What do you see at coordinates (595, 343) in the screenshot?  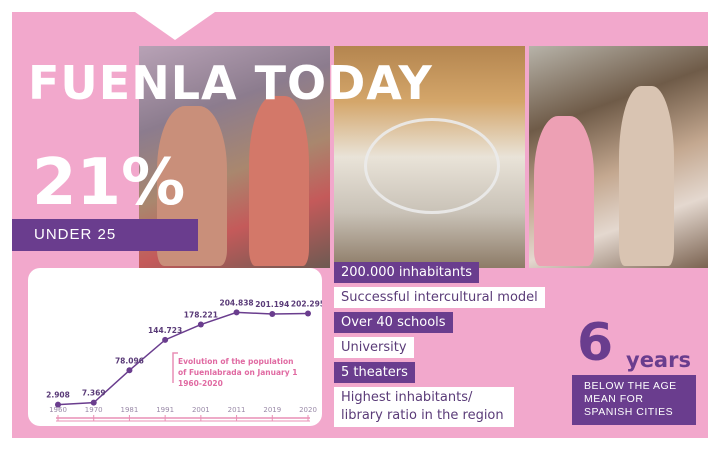 I see `age-difference-number: 6` at bounding box center [595, 343].